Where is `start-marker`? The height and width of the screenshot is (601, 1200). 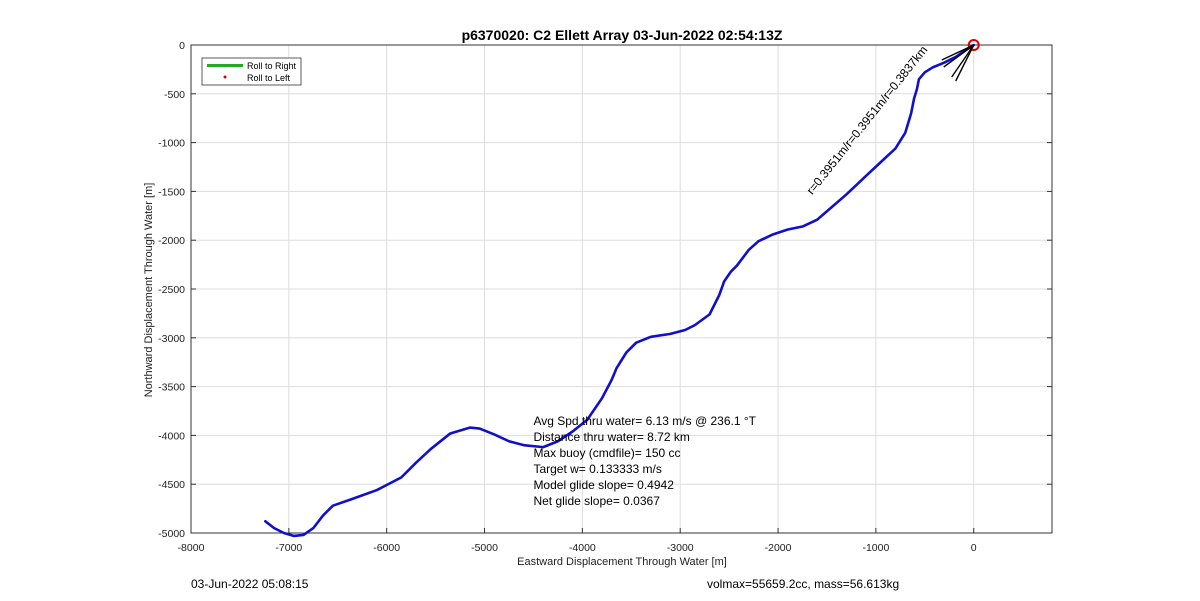
start-marker is located at coordinates (973, 45).